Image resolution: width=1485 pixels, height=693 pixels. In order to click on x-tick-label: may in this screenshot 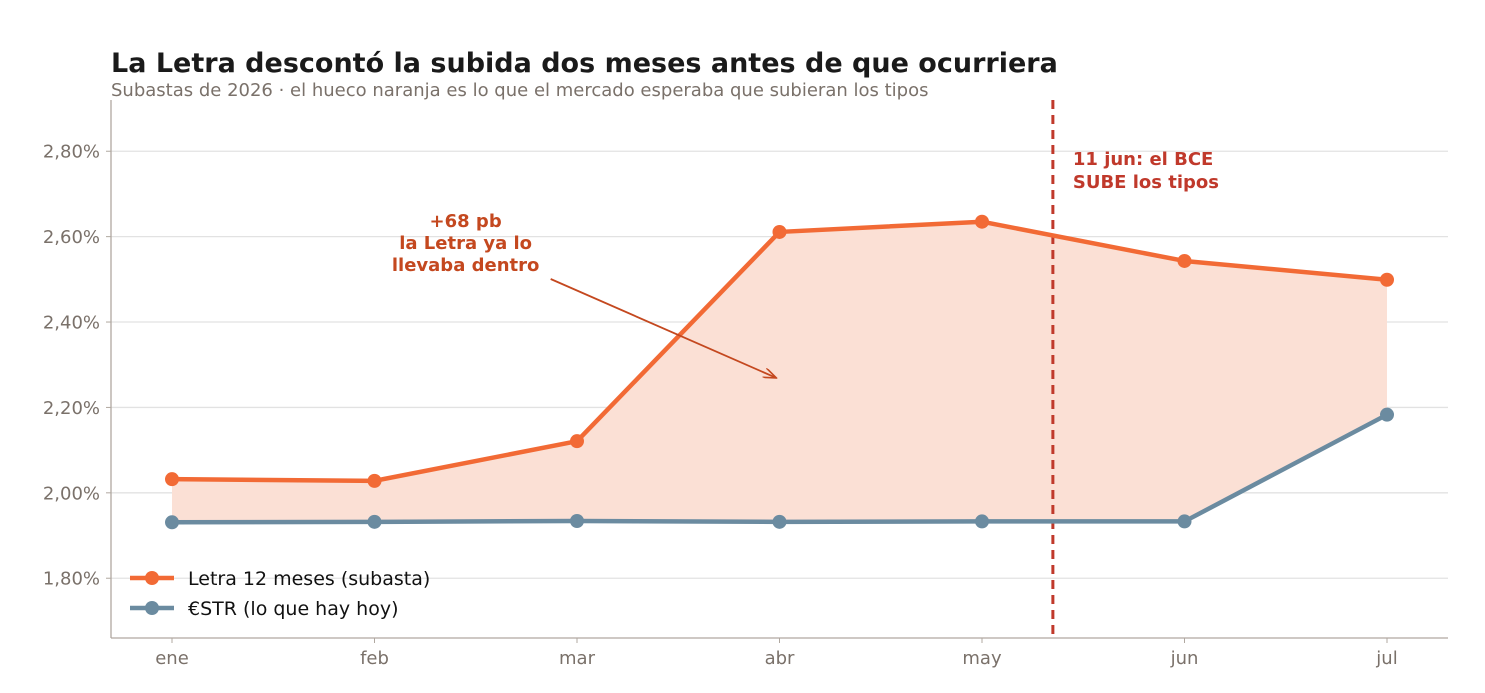, I will do `click(982, 658)`.